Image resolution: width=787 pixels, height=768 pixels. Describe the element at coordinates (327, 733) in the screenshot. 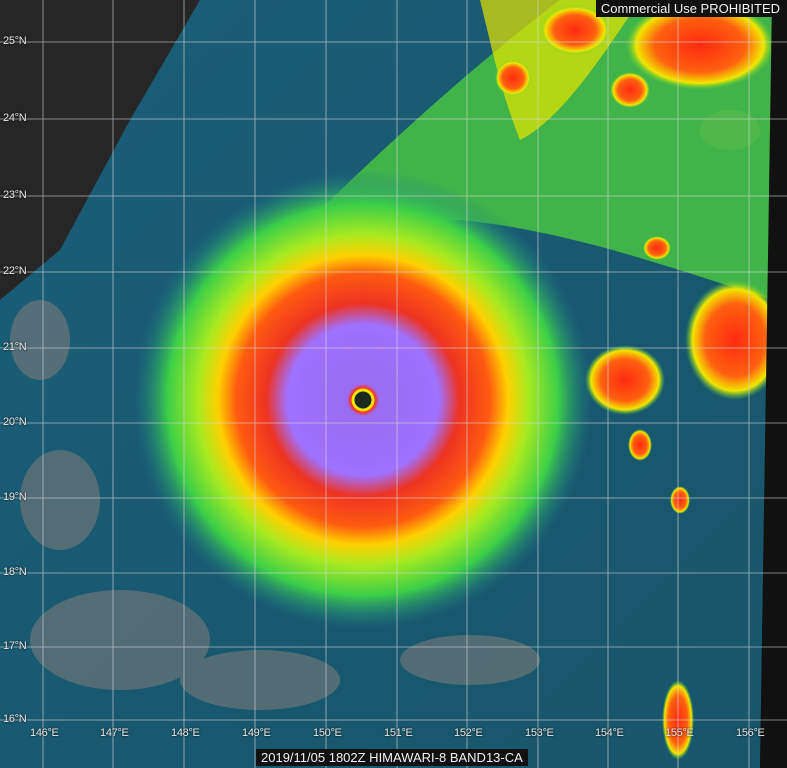

I see `lon-label: 150°E` at that location.